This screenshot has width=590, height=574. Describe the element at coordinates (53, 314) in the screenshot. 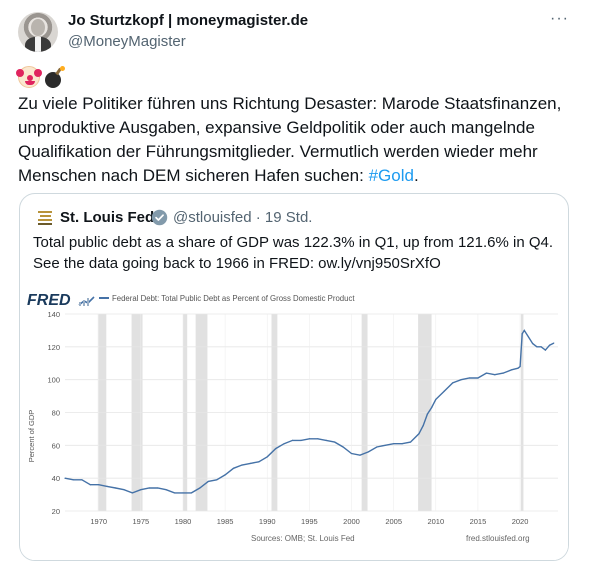

I see `y-tick-label-140: 140` at that location.